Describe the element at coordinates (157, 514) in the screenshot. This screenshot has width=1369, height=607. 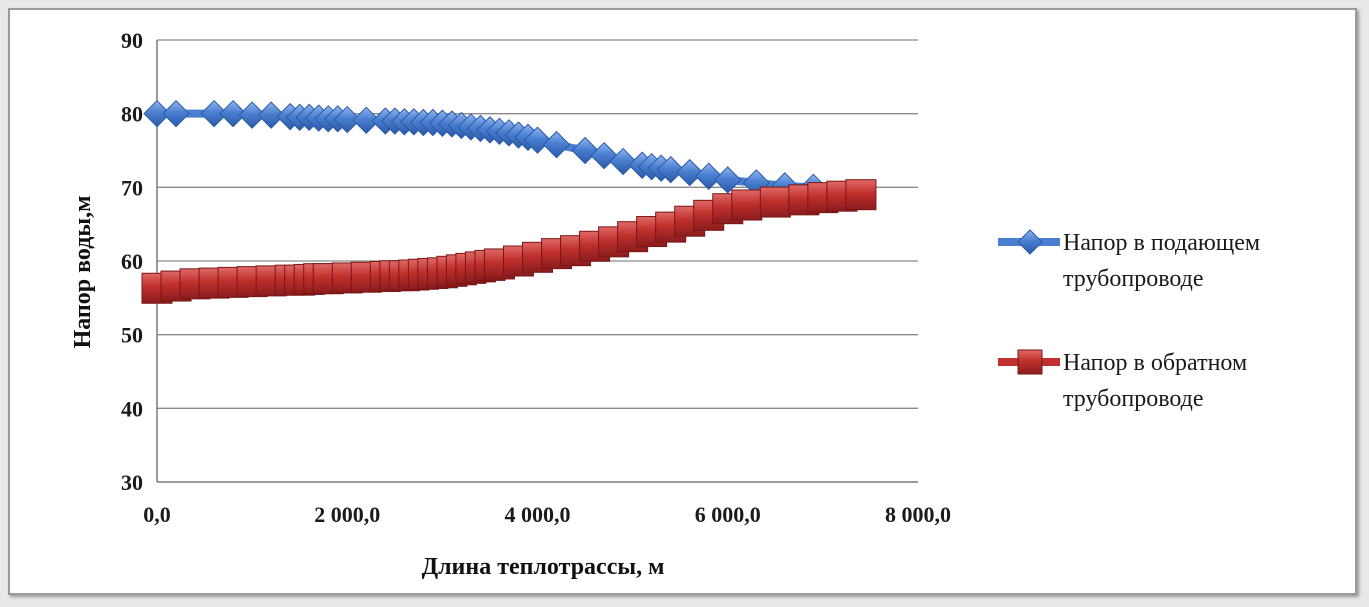
I see `x-tick-label: 0,0` at that location.